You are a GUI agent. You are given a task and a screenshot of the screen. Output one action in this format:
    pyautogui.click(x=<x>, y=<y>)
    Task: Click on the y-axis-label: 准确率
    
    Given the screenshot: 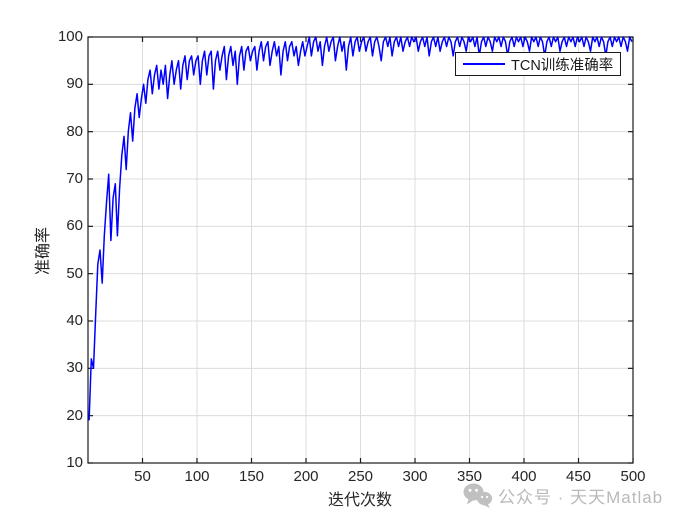 What is the action you would take?
    pyautogui.click(x=43, y=251)
    